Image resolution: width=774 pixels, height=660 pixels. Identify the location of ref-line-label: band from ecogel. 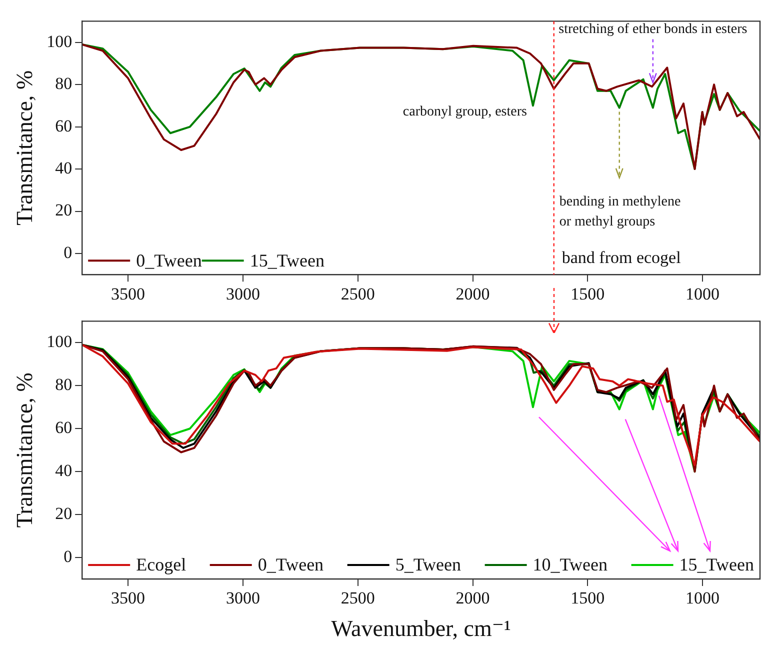
(622, 258).